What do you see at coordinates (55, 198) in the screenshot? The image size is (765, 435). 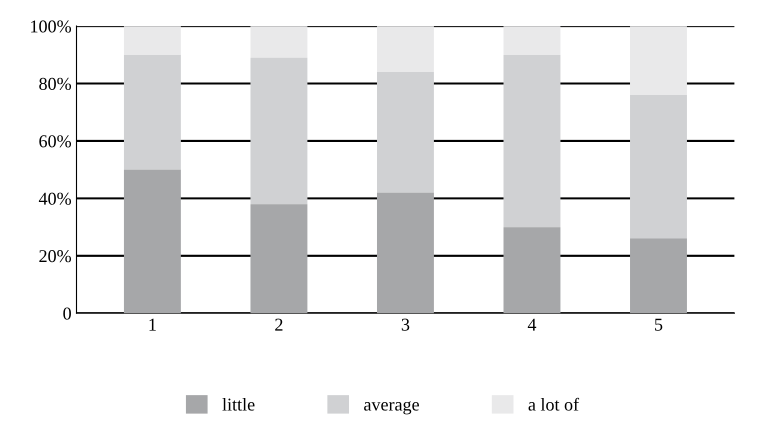 I see `y-tick-label: 40%` at bounding box center [55, 198].